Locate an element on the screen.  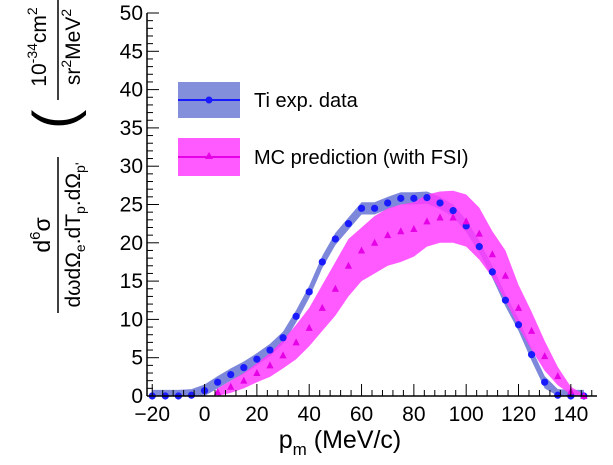
y-tick-label: 5 is located at coordinates (137, 358).